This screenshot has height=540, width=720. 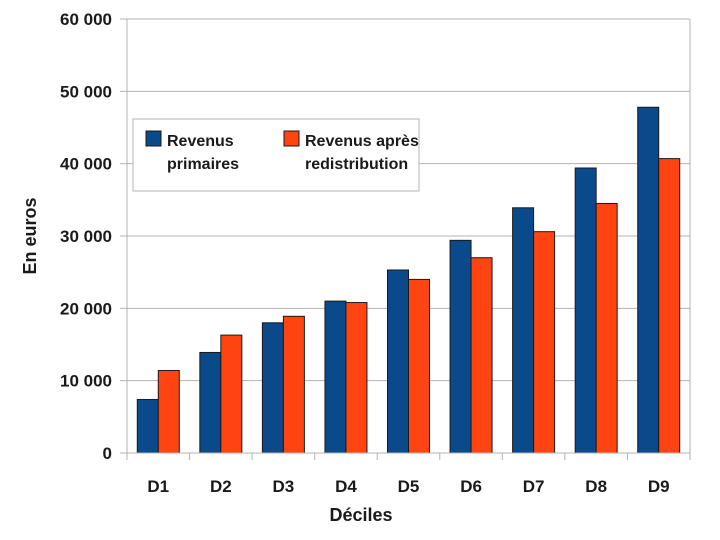 What do you see at coordinates (356, 164) in the screenshot?
I see `legend-label: redistribution` at bounding box center [356, 164].